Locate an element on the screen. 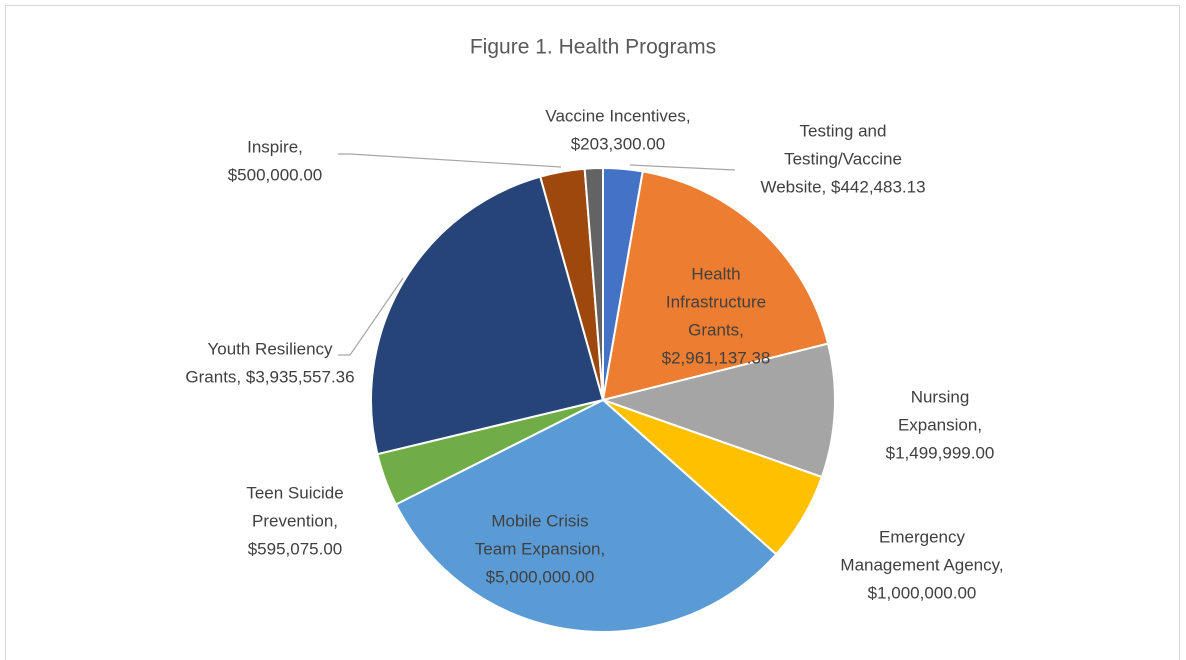 The width and height of the screenshot is (1186, 660). data-label: Vaccine Incentives, is located at coordinates (617, 115).